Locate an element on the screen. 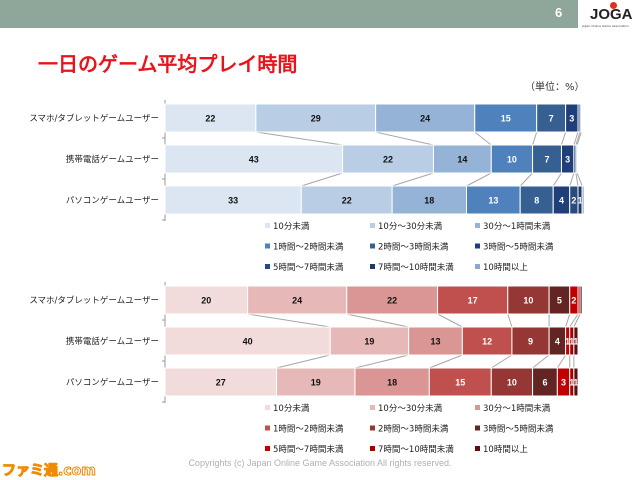  data-label: 27 is located at coordinates (221, 383).